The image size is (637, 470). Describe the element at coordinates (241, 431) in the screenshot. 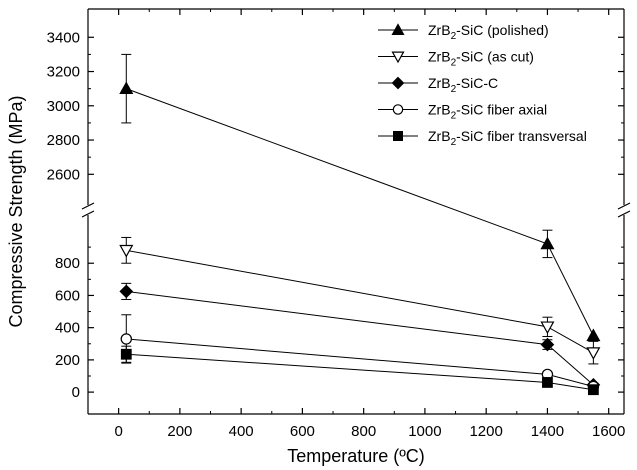

I see `x-tick-label: 400` at that location.